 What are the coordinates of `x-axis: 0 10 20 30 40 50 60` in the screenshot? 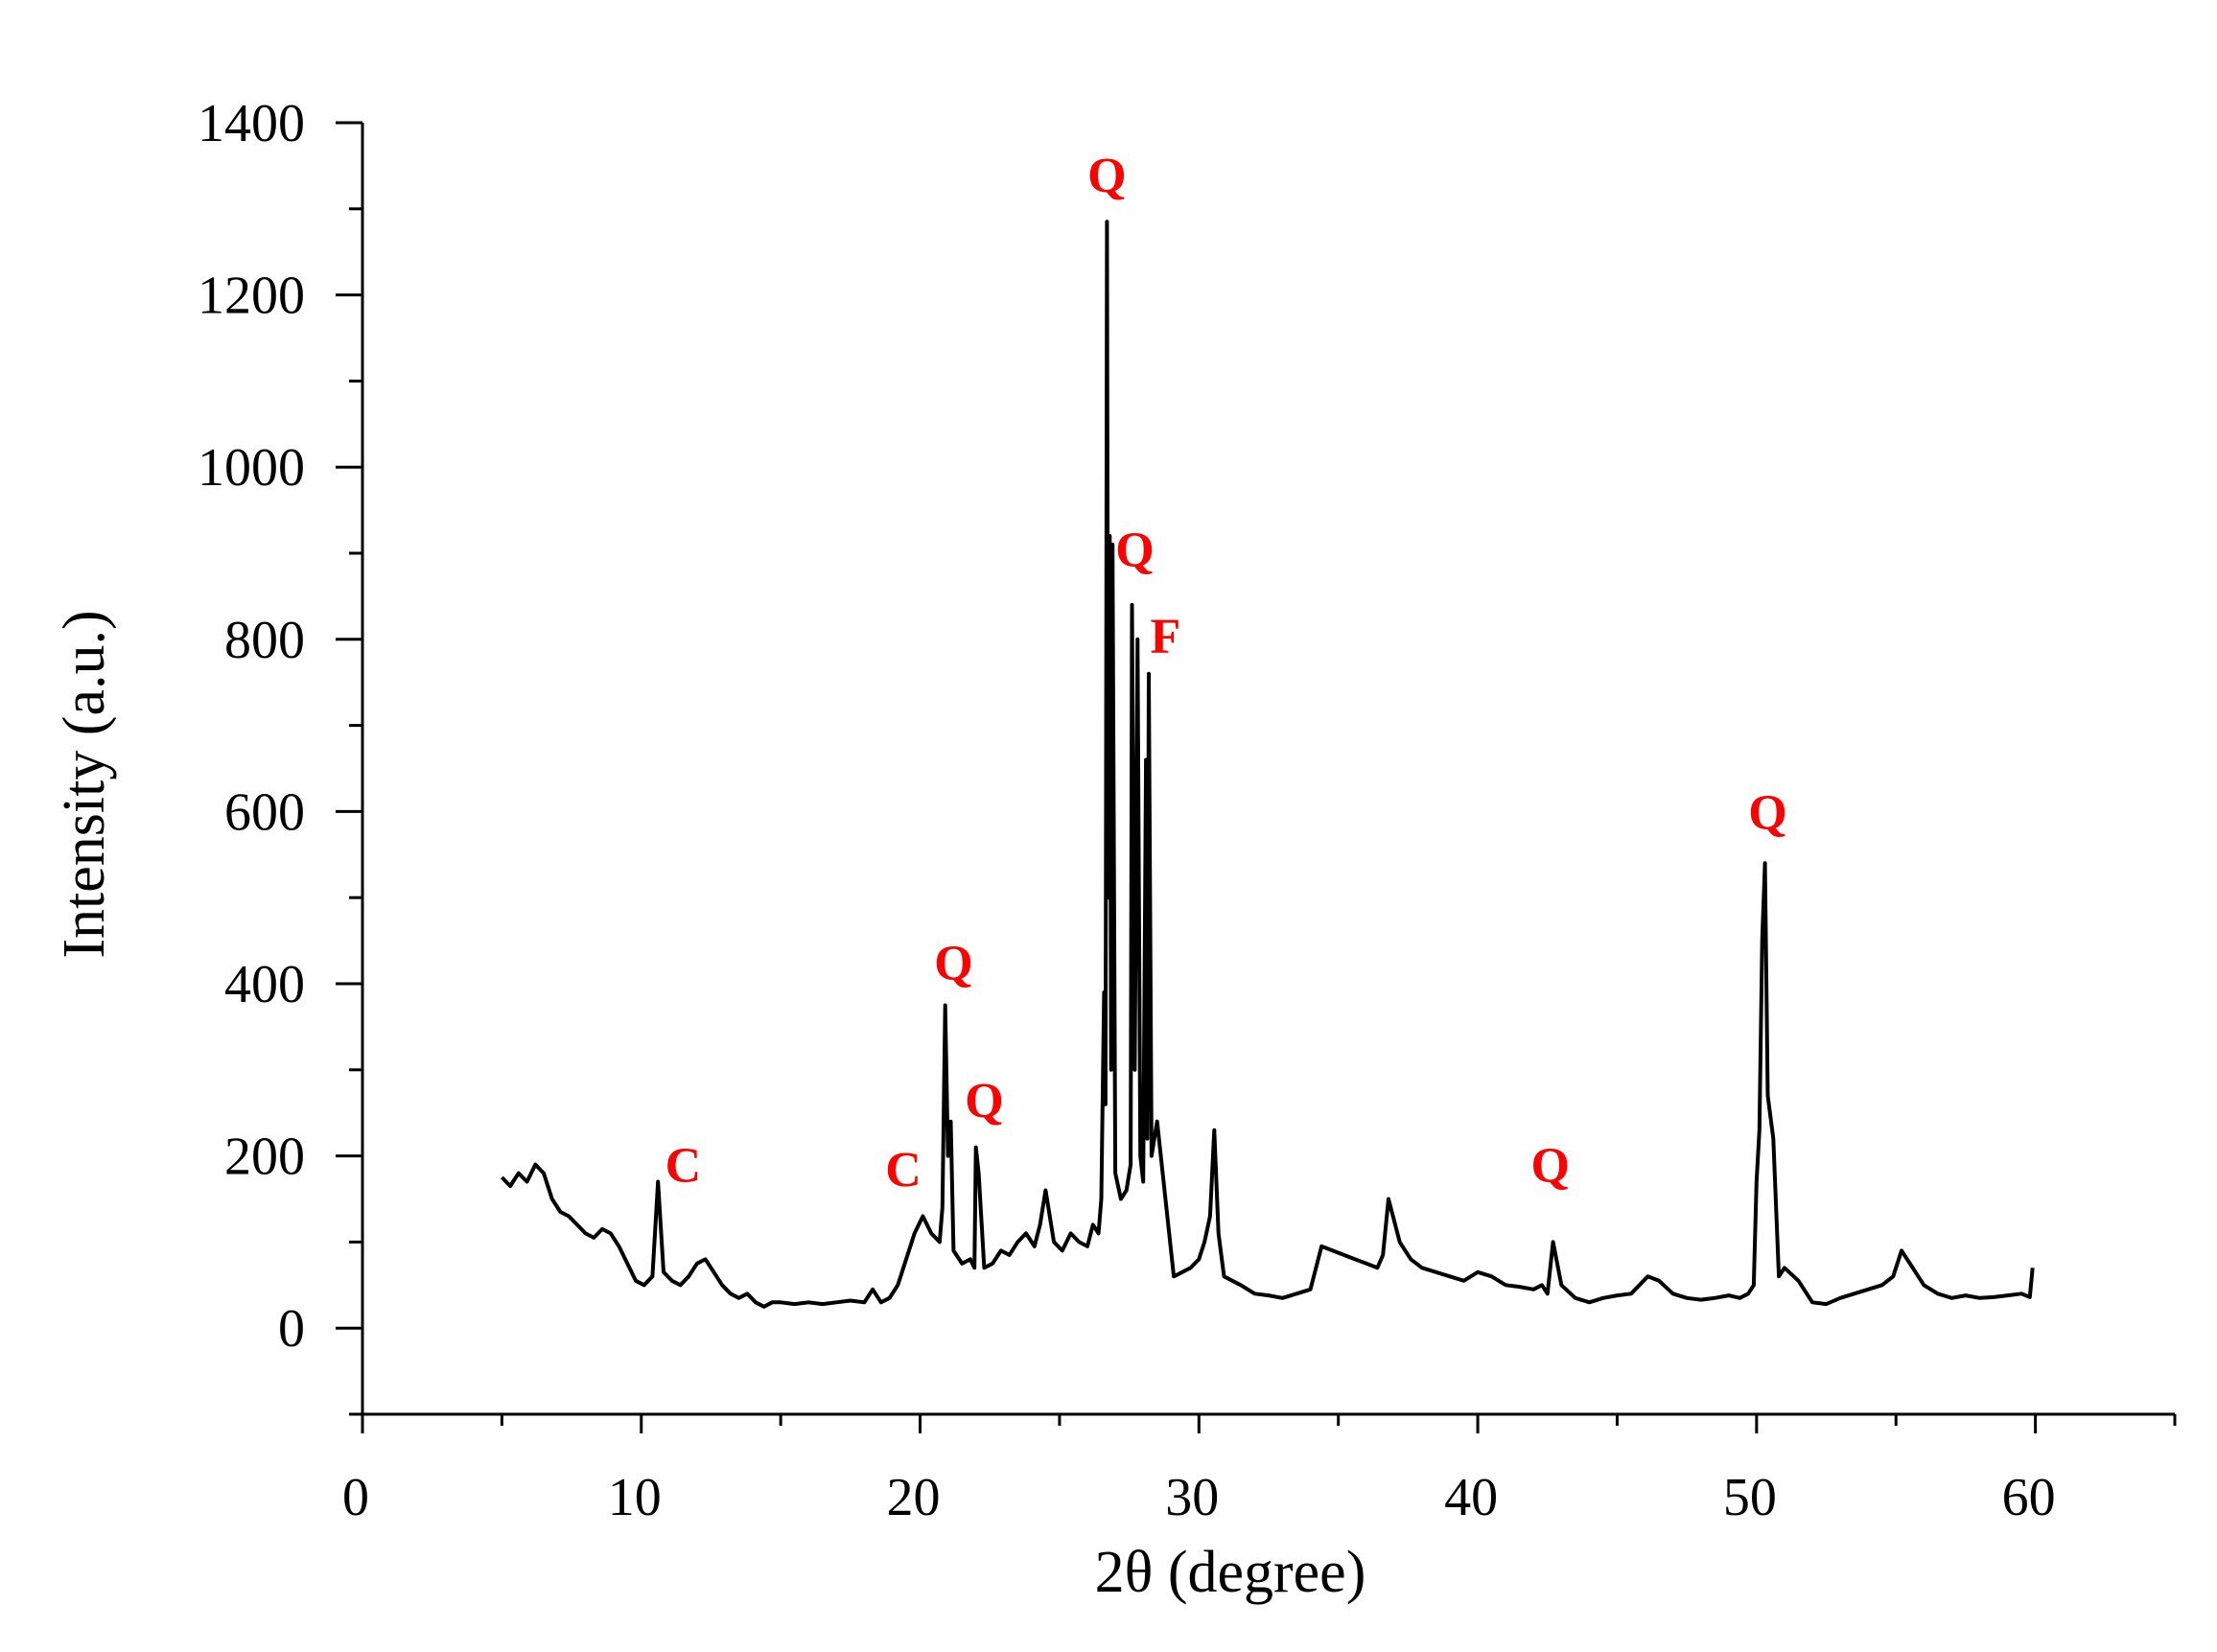 It's located at (1259, 1469).